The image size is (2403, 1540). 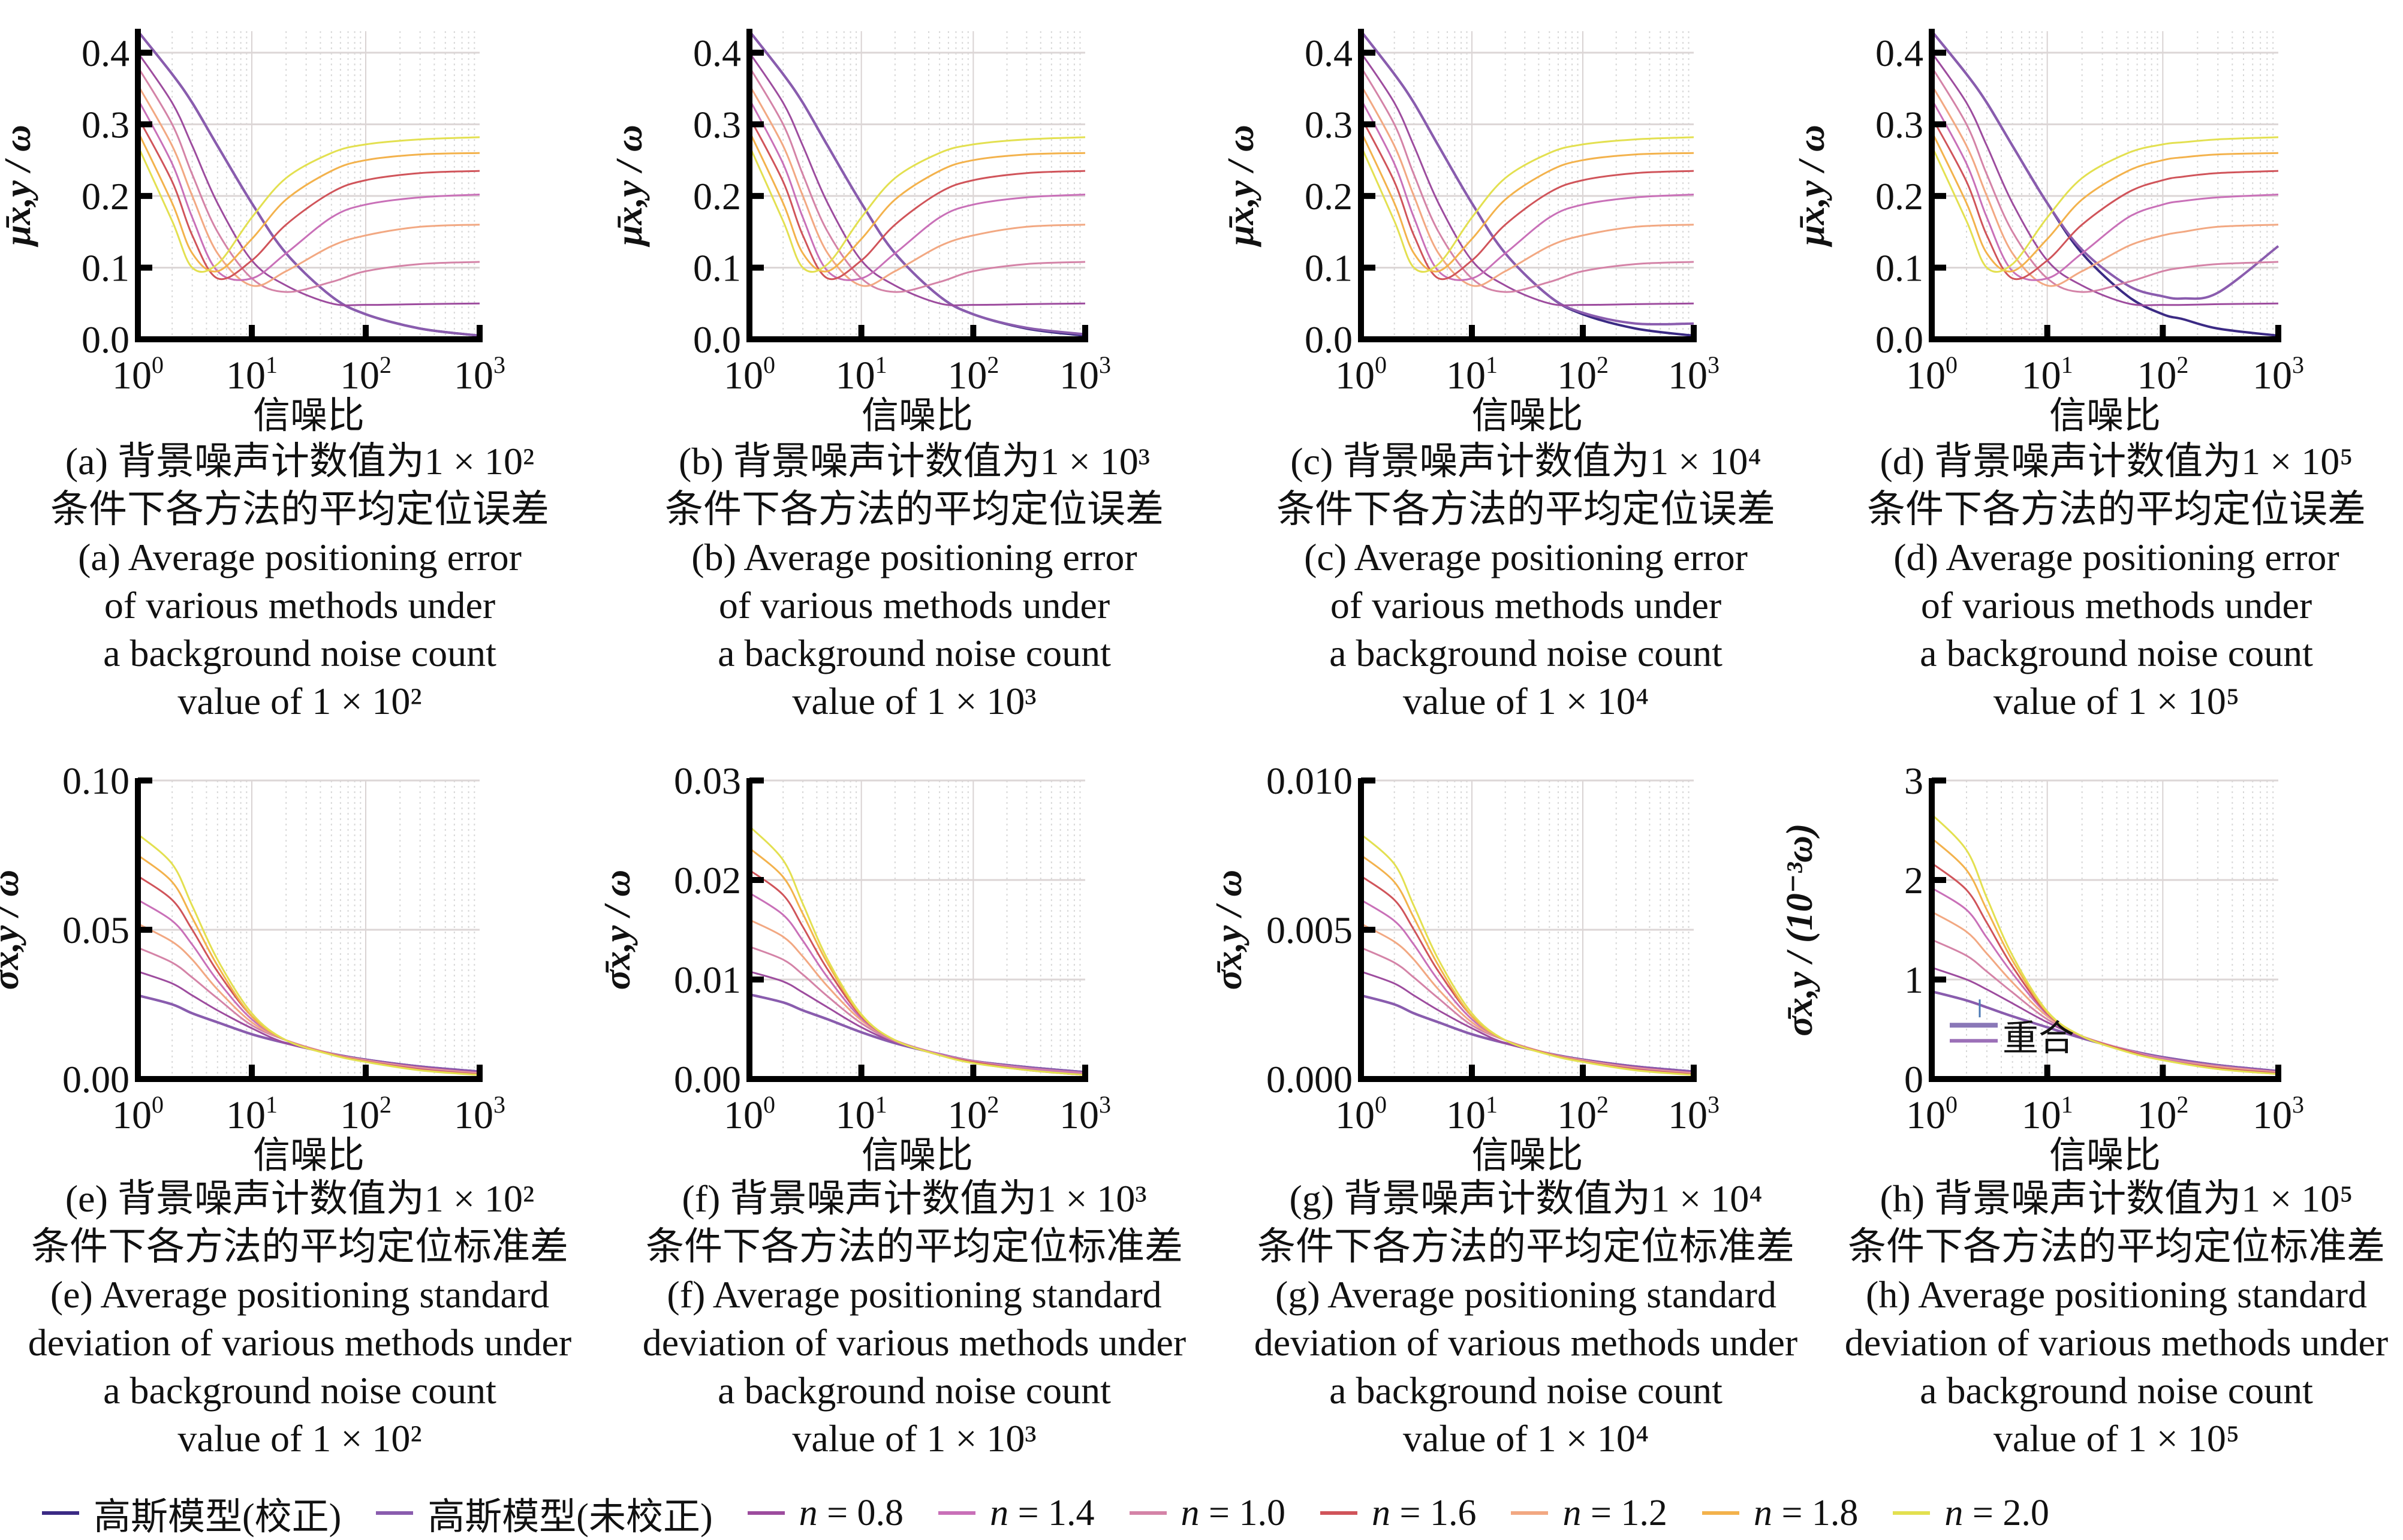 I want to click on legend-item: n = 1.4, so click(x=1017, y=1513).